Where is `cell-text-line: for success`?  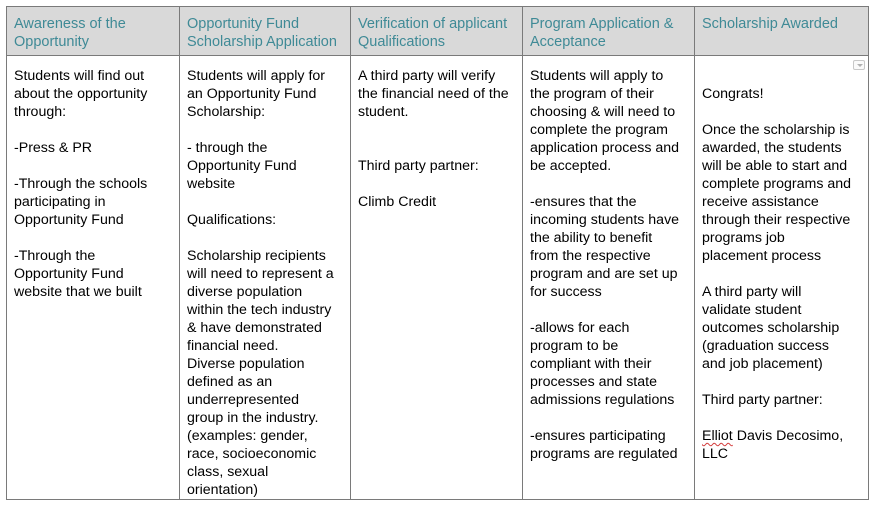
cell-text-line: for success is located at coordinates (566, 292).